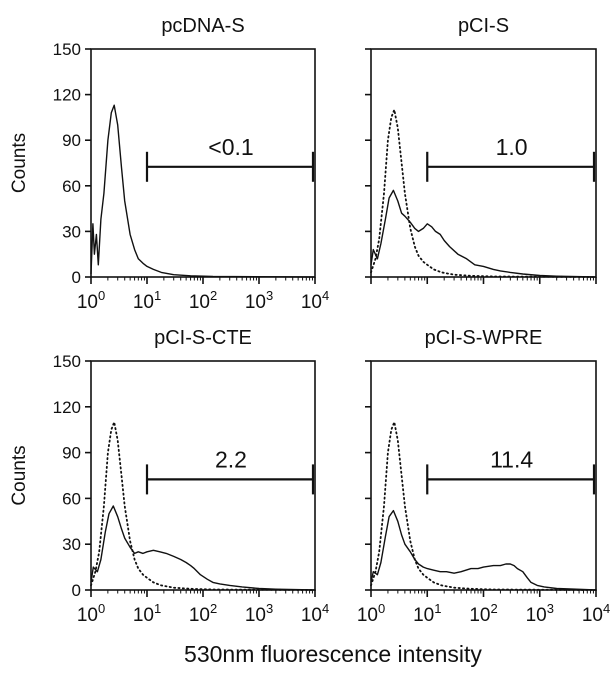  What do you see at coordinates (484, 338) in the screenshot?
I see `panel-title: pCI-S-WPRE` at bounding box center [484, 338].